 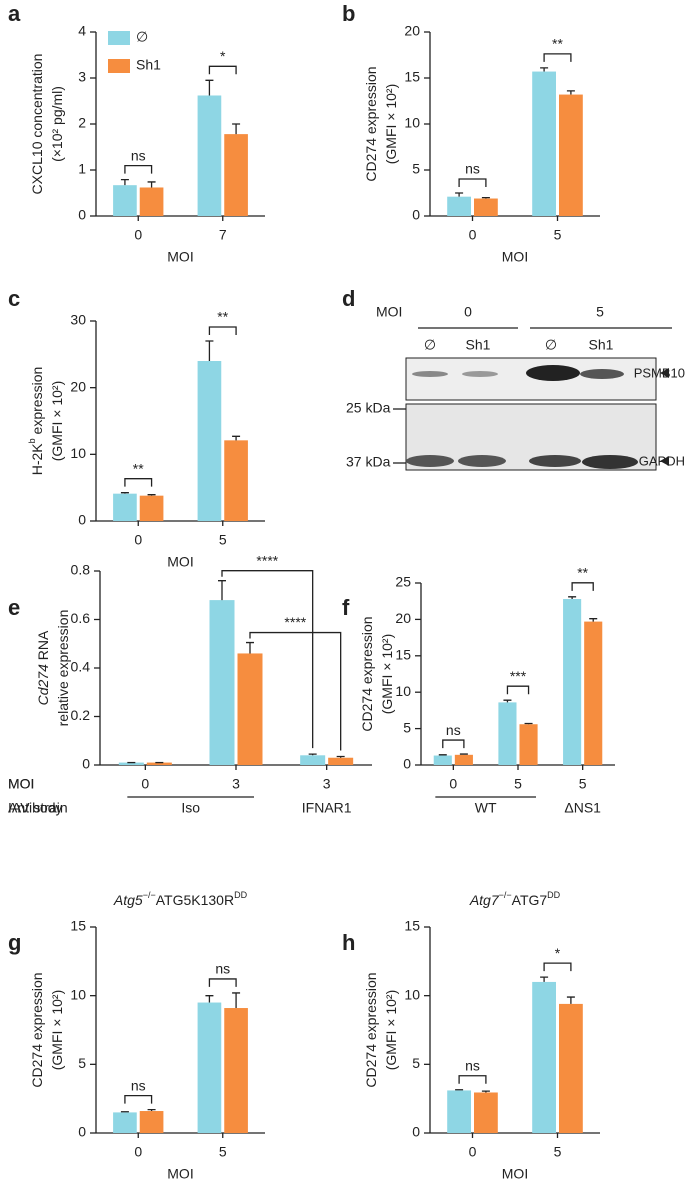 What do you see at coordinates (37, 403) in the screenshot?
I see `text-part: expression` at bounding box center [37, 403].